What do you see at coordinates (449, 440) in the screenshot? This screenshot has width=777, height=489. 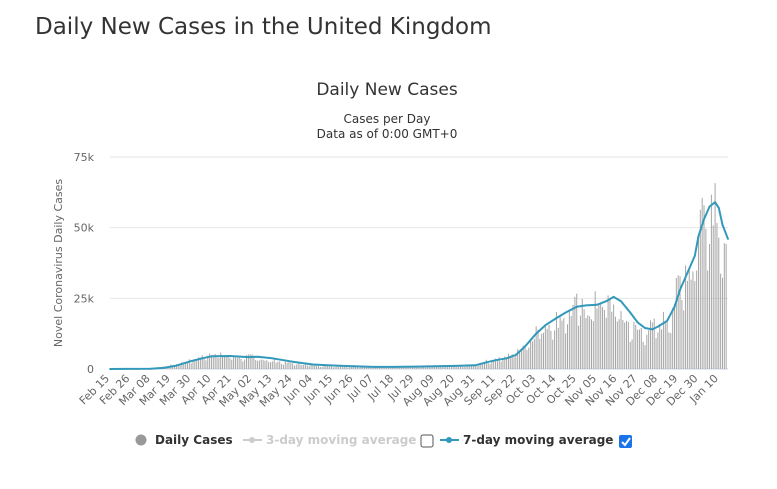 I see `legend-7day-marker` at bounding box center [449, 440].